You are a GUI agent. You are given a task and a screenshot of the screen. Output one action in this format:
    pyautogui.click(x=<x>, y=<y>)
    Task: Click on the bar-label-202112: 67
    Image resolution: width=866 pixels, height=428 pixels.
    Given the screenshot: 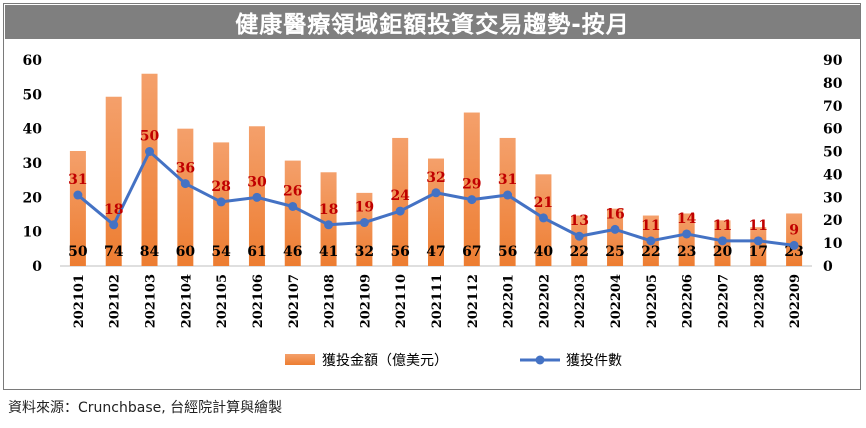 What is the action you would take?
    pyautogui.click(x=471, y=252)
    